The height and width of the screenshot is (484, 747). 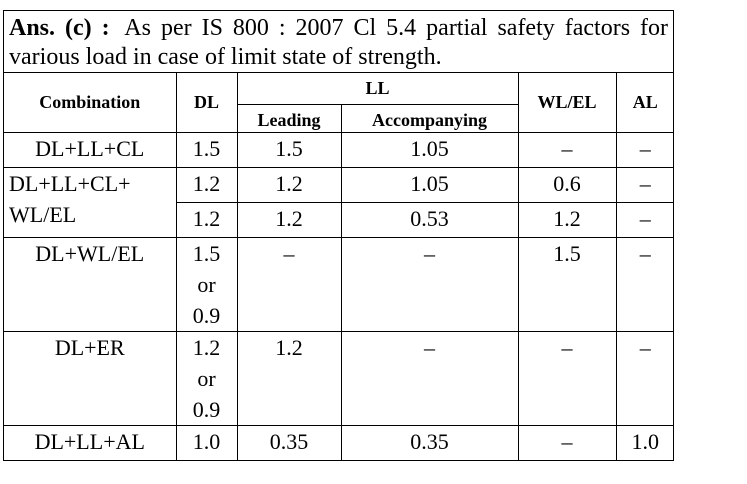 I want to click on factor-cell: 0.6, so click(x=567, y=184).